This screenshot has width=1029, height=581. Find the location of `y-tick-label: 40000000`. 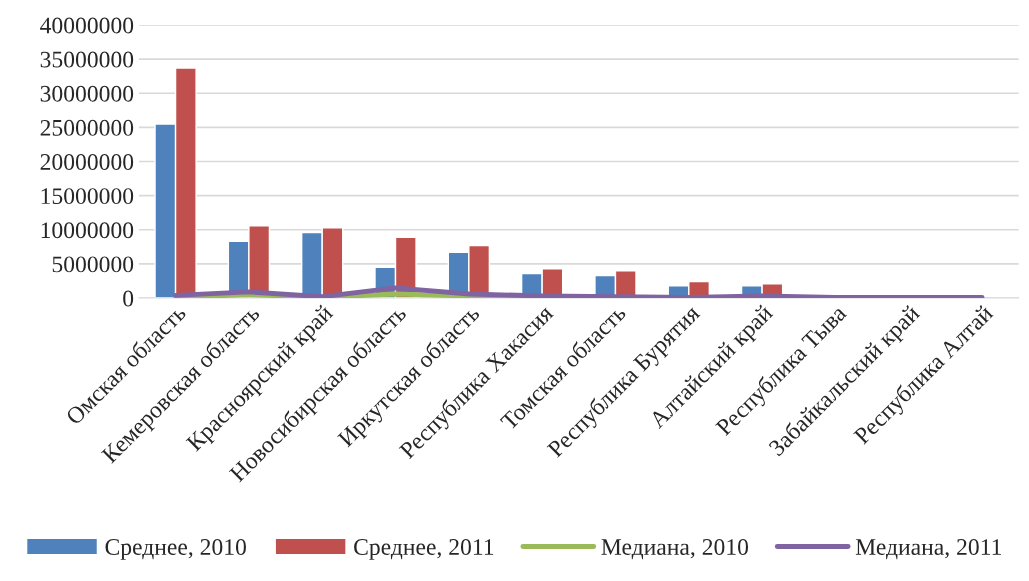

y-tick-label: 40000000 is located at coordinates (87, 25).